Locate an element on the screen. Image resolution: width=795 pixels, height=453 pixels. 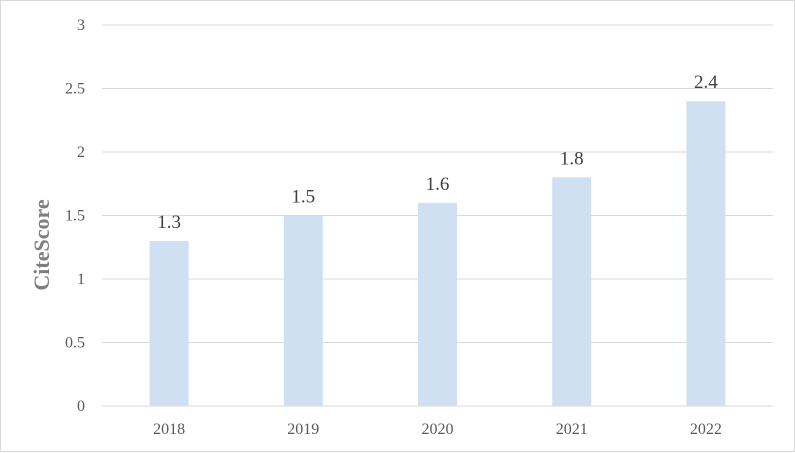
data-label-2020: 1.6 is located at coordinates (438, 184).